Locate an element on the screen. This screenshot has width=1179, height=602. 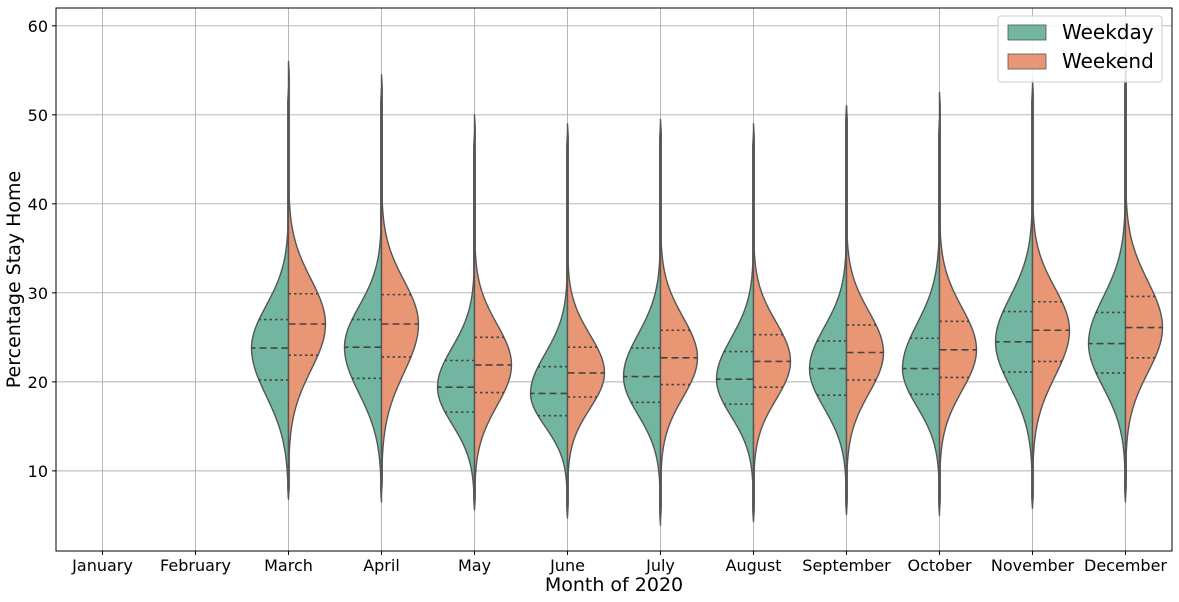
legend-label-weekend: Weekend is located at coordinates (1108, 61).